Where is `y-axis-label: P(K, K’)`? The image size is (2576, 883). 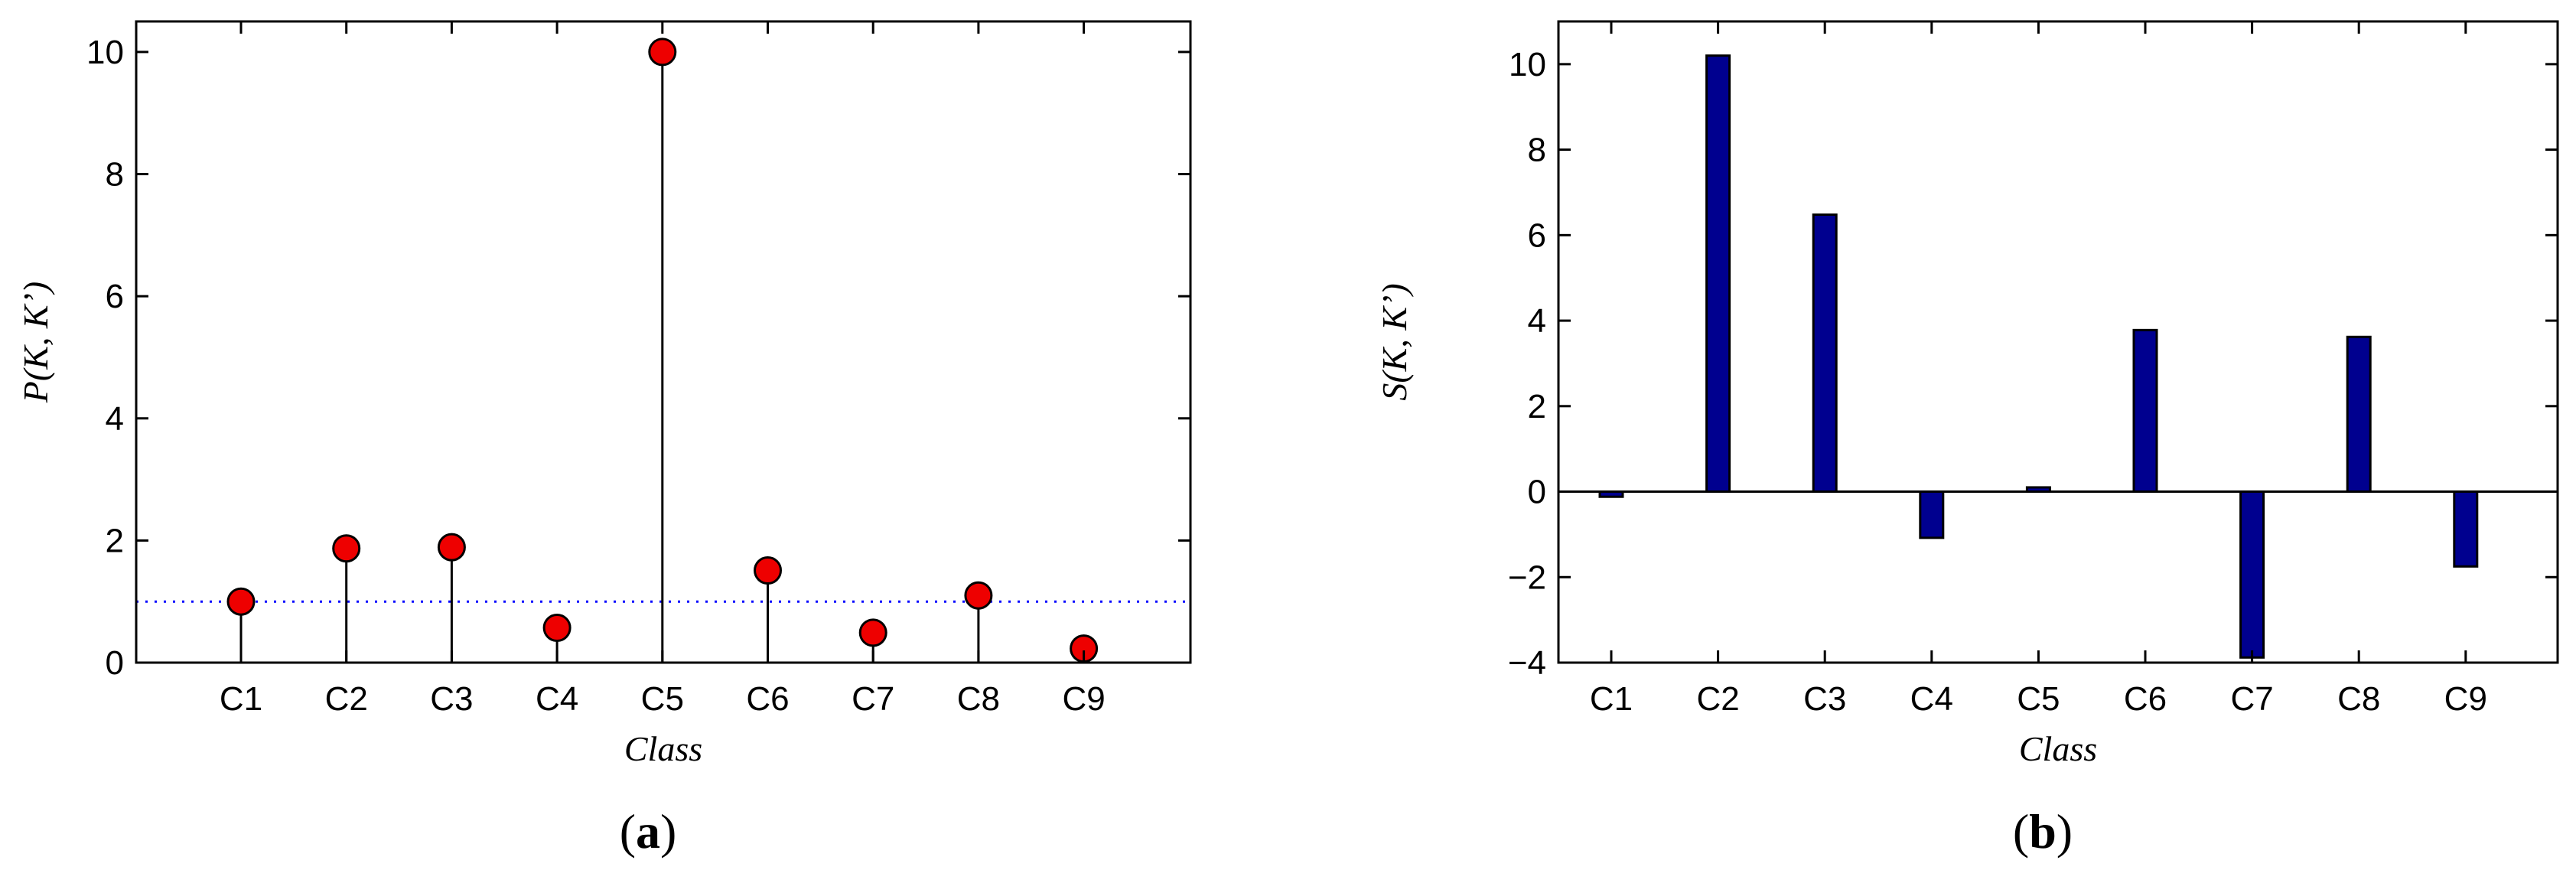
y-axis-label: P(K, K’) is located at coordinates (35, 342).